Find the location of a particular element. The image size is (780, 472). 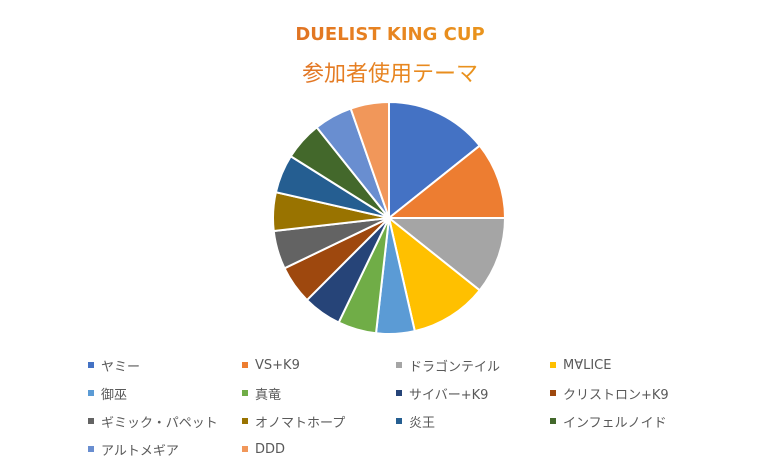

legend-item: MⱯLICE is located at coordinates (580, 365).